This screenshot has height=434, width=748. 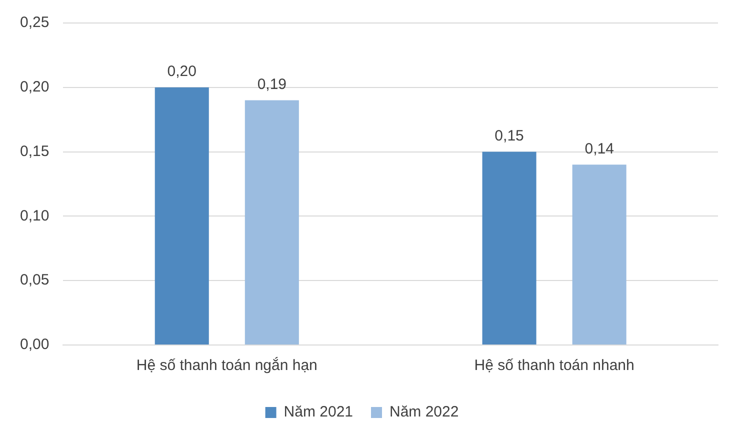 What do you see at coordinates (272, 84) in the screenshot?
I see `data-label: 0,19` at bounding box center [272, 84].